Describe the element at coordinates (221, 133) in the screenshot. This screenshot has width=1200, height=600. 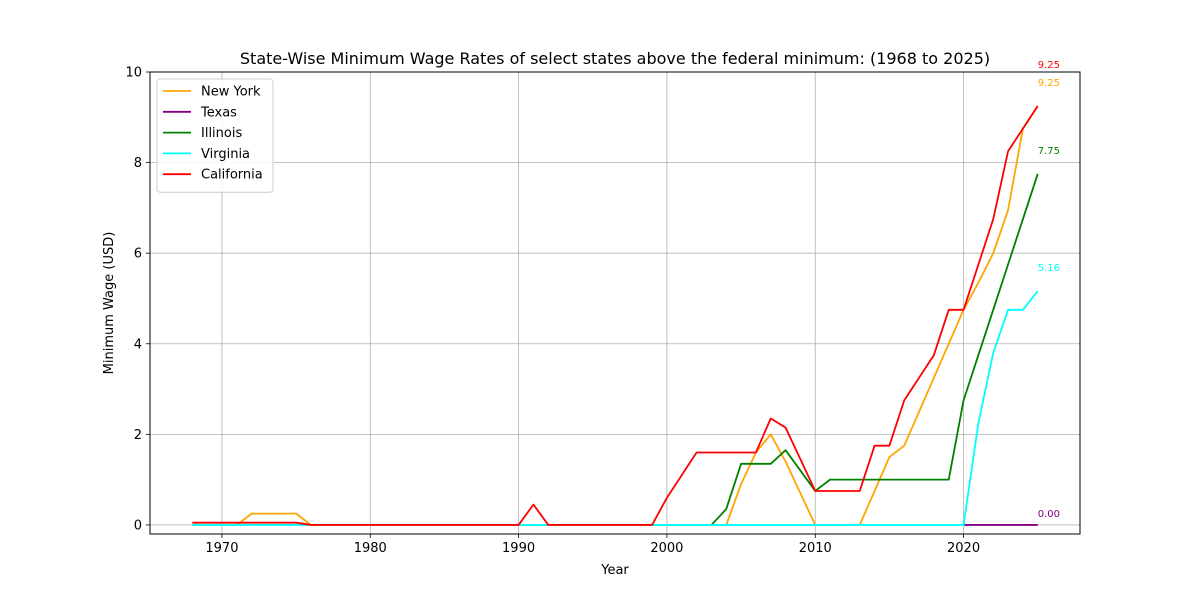
I see `legend-label: Illinois` at that location.